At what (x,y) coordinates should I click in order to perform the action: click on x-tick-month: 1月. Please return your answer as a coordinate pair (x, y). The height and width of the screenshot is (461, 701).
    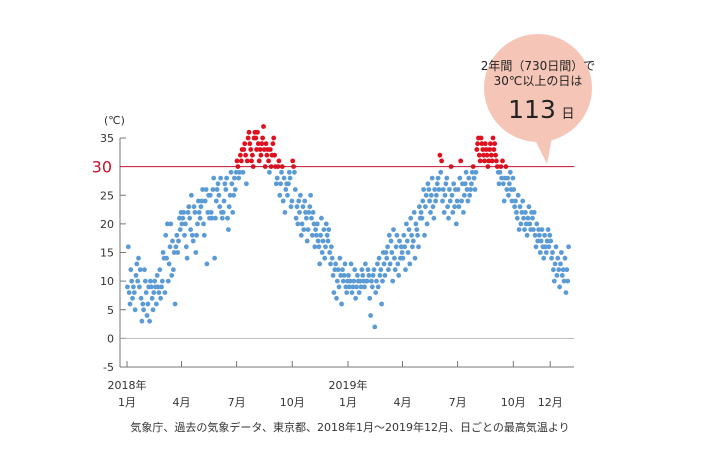
    Looking at the image, I should click on (127, 402).